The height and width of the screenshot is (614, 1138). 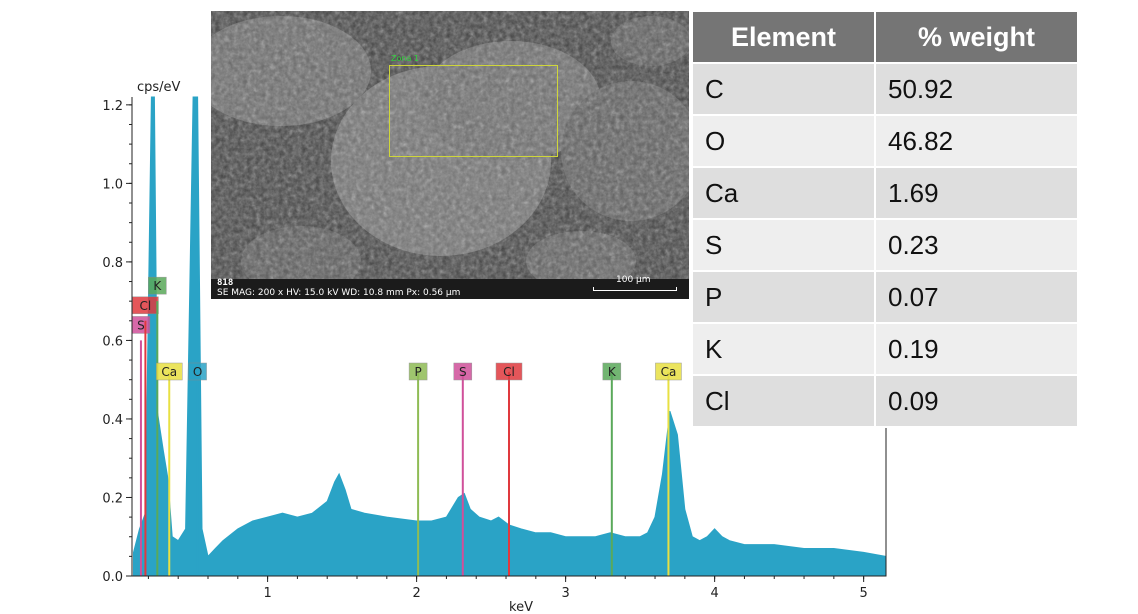 What do you see at coordinates (635, 289) in the screenshot?
I see `scale-bar` at bounding box center [635, 289].